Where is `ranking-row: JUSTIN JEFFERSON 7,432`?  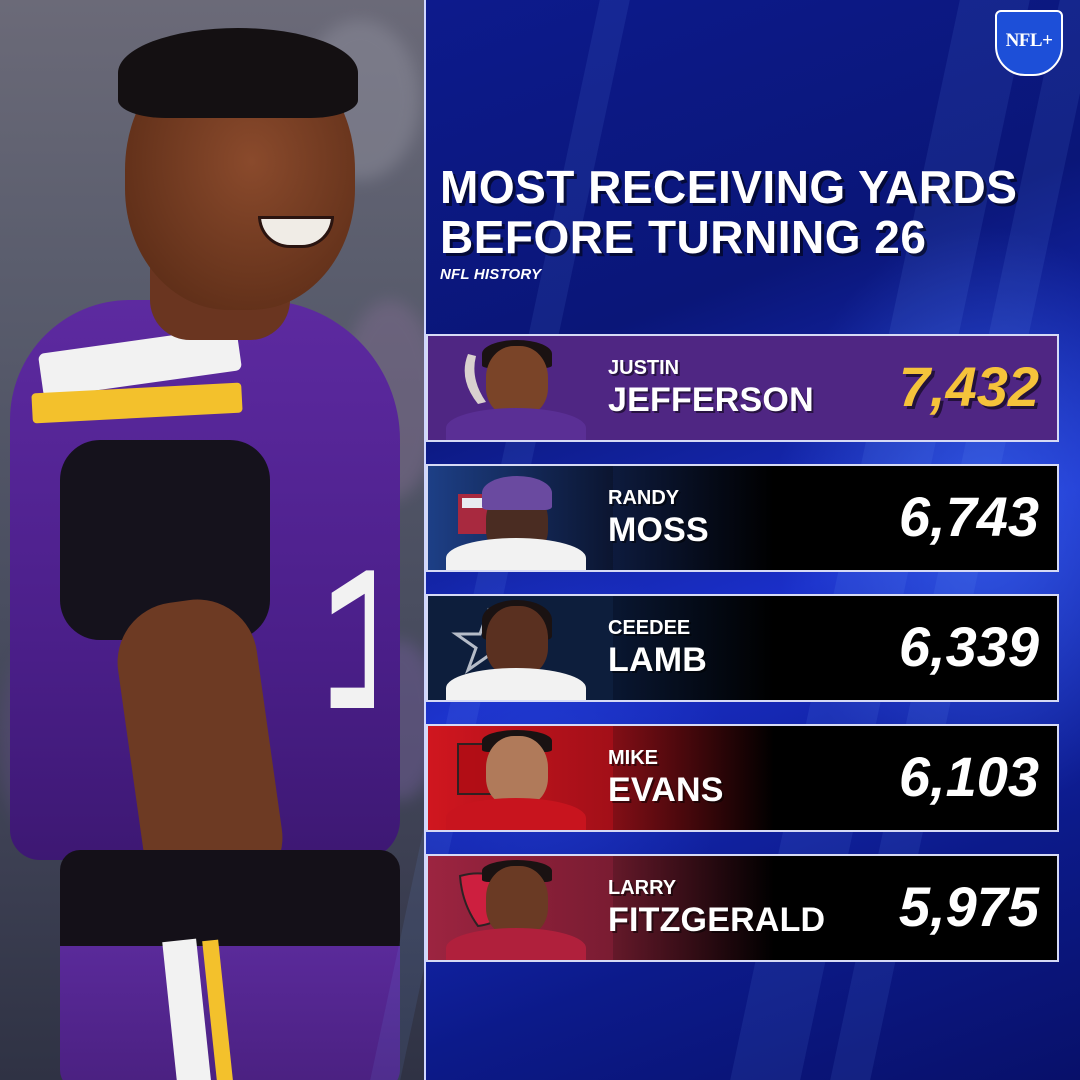
ranking-row: JUSTIN JEFFERSON 7,432 is located at coordinates (742, 388).